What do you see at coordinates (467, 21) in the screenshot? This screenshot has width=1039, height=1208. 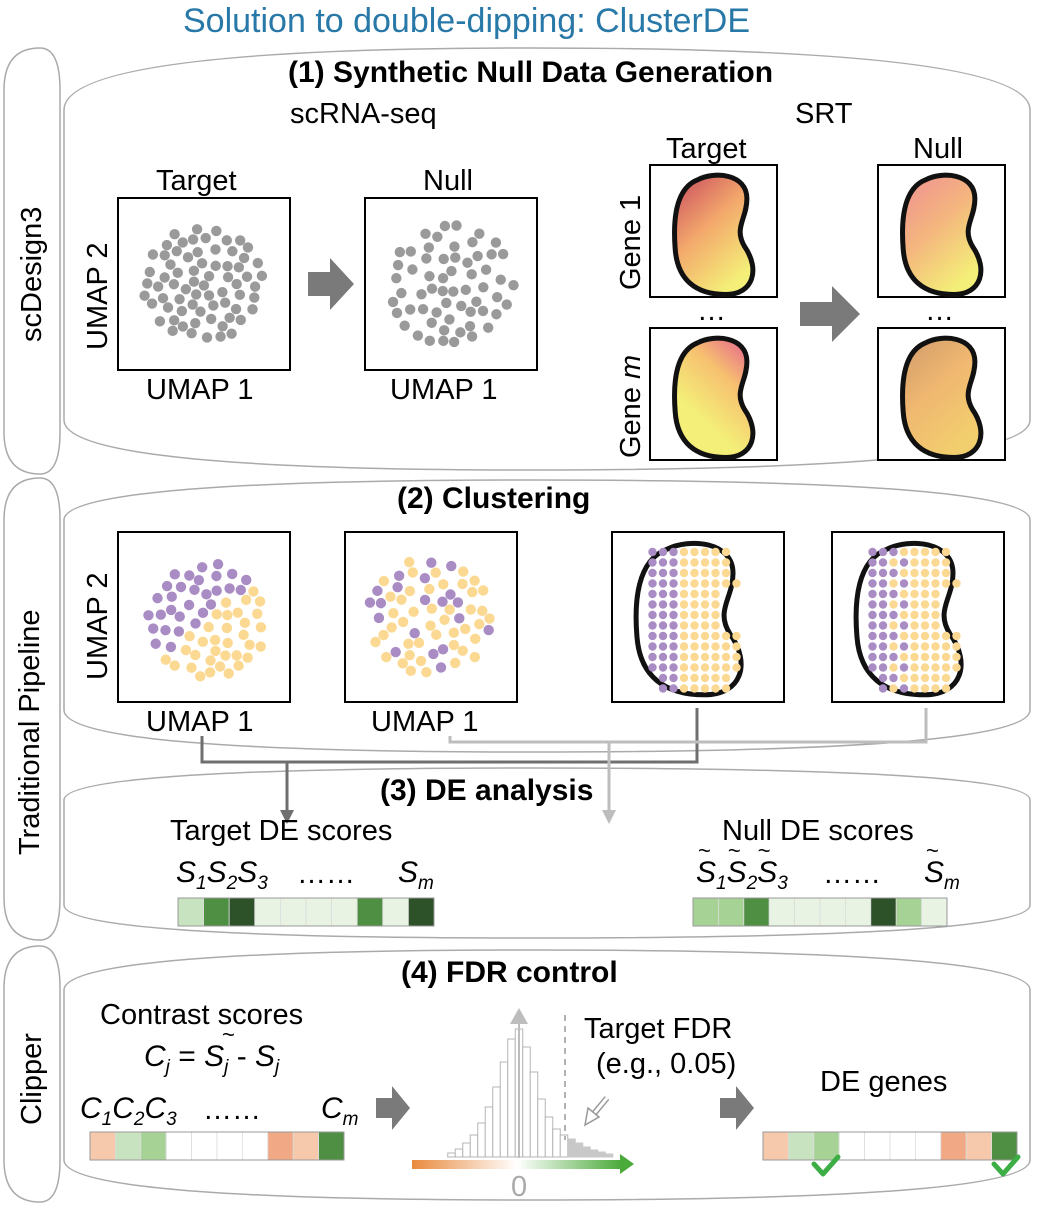 I see `figure-title: Solution to double-dipping: ClusterDE` at bounding box center [467, 21].